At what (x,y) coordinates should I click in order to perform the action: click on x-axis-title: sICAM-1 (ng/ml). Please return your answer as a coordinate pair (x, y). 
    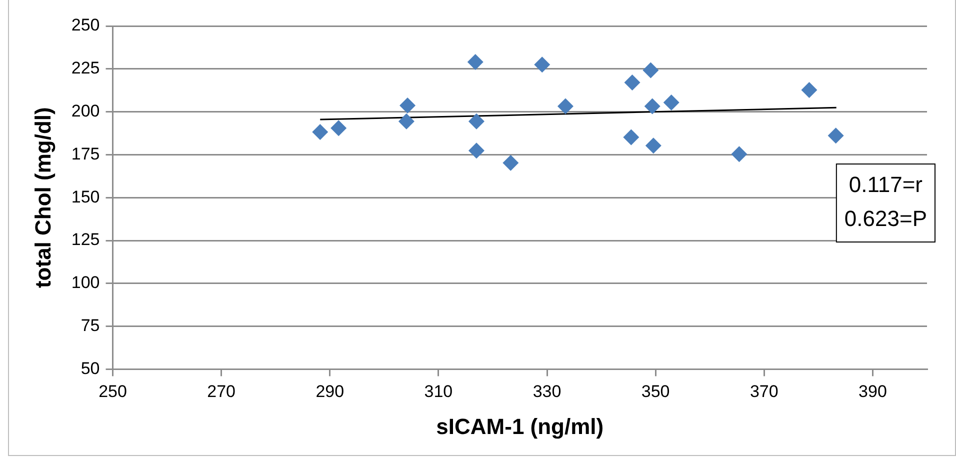
    Looking at the image, I should click on (520, 426).